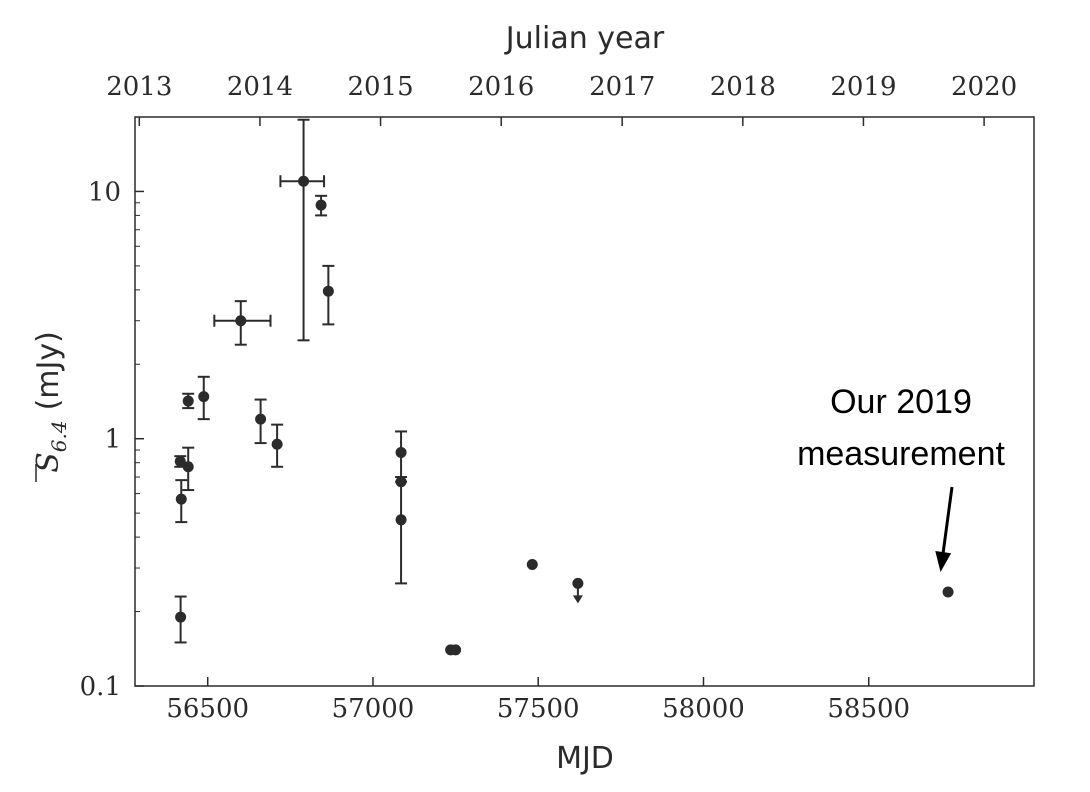  Describe the element at coordinates (584, 38) in the screenshot. I see `top-axis-title: Julian year` at that location.